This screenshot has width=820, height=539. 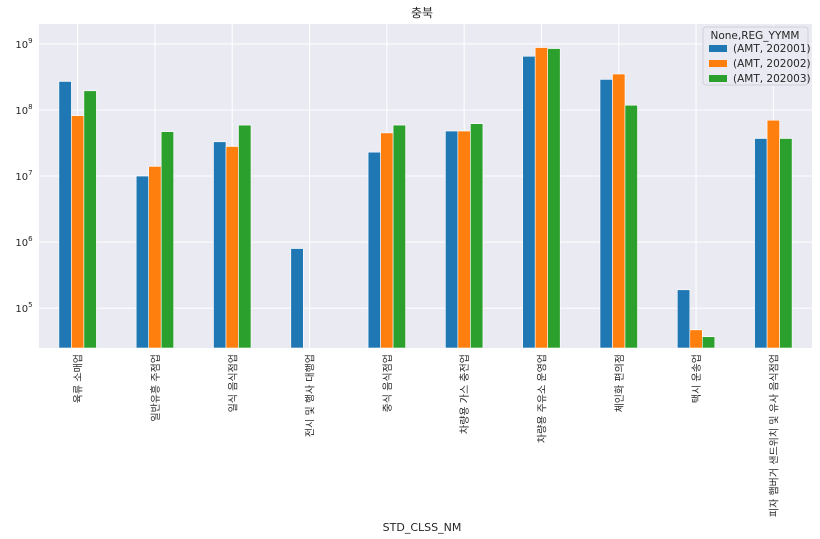 What do you see at coordinates (773, 435) in the screenshot?
I see `x-tick-label: 피자 햄버거 샌드위치 및 유사 음식점업` at bounding box center [773, 435].